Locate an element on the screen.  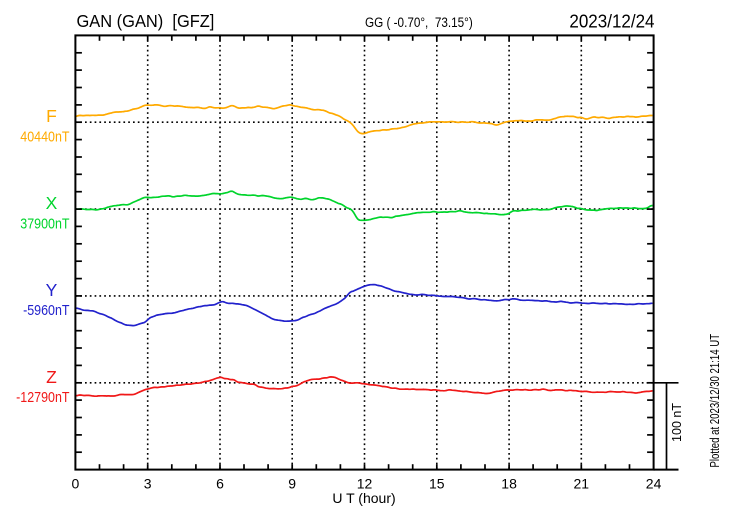
svg-text: 18 is located at coordinates (509, 484).